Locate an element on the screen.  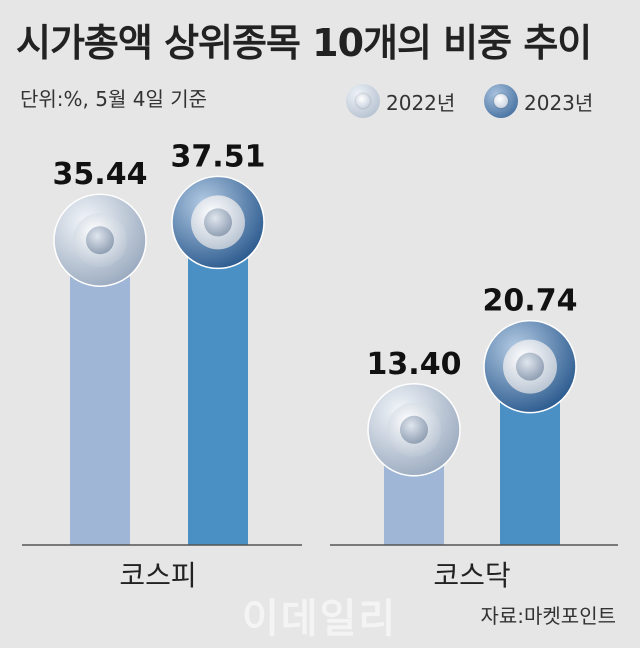
bar-cap-core-cat1-s1 is located at coordinates (530, 366).